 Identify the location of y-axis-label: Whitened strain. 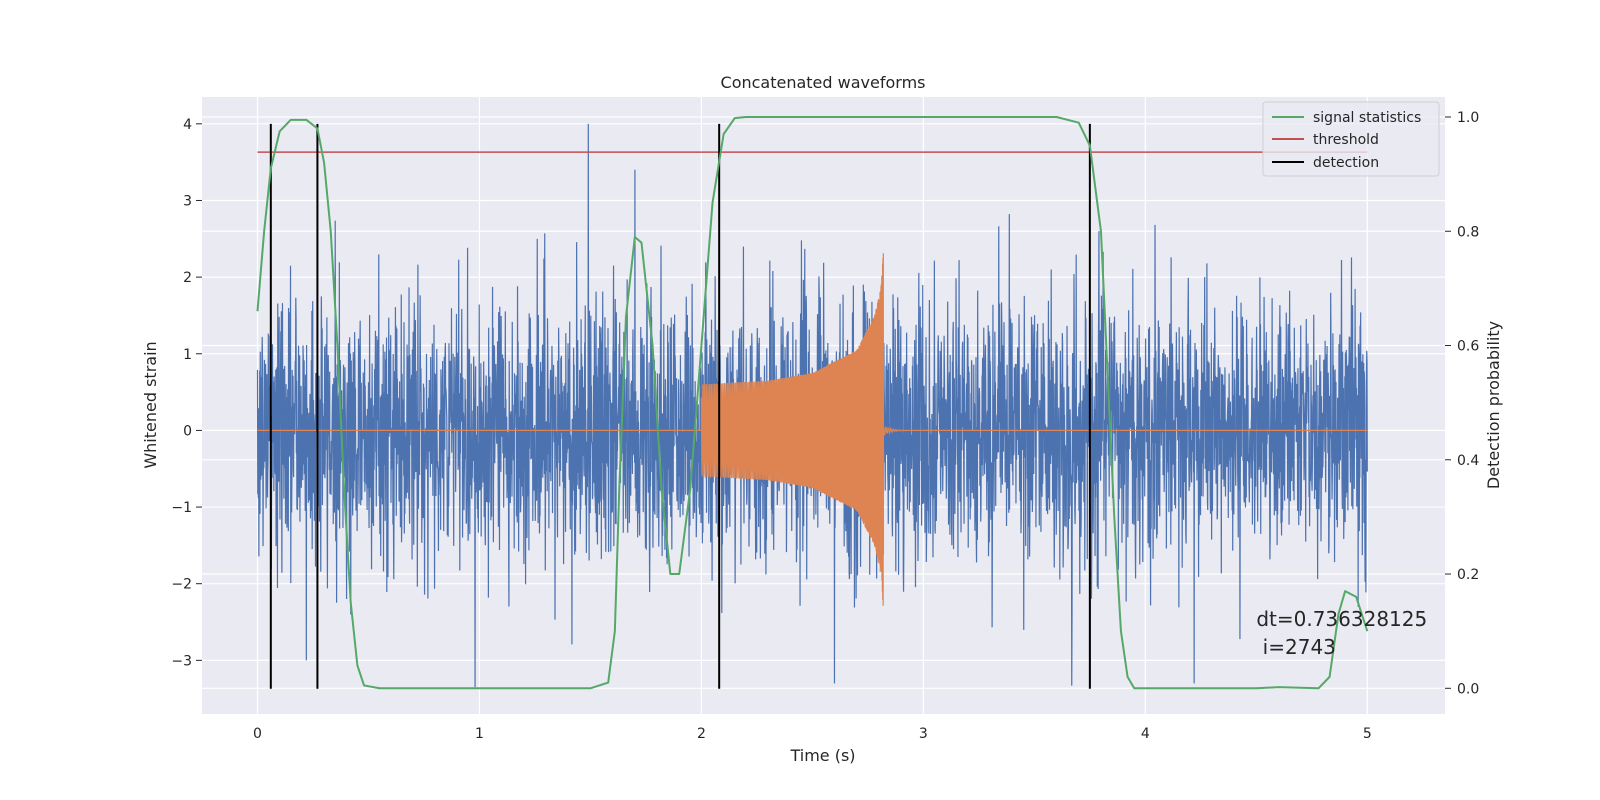
(150, 404).